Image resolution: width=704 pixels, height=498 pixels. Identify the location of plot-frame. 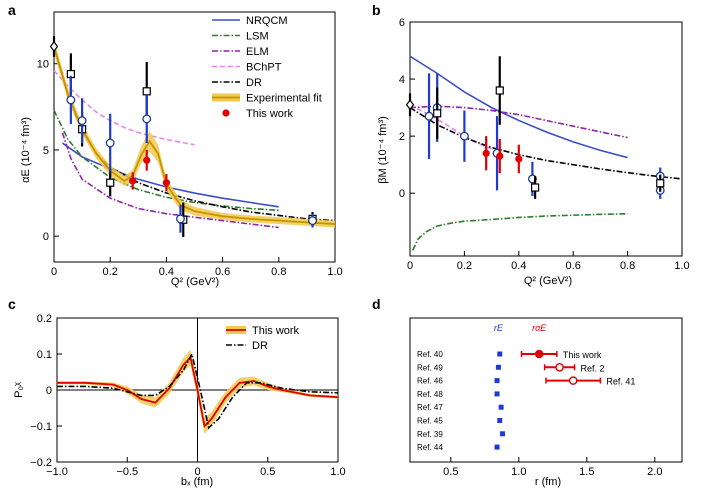
(546, 390).